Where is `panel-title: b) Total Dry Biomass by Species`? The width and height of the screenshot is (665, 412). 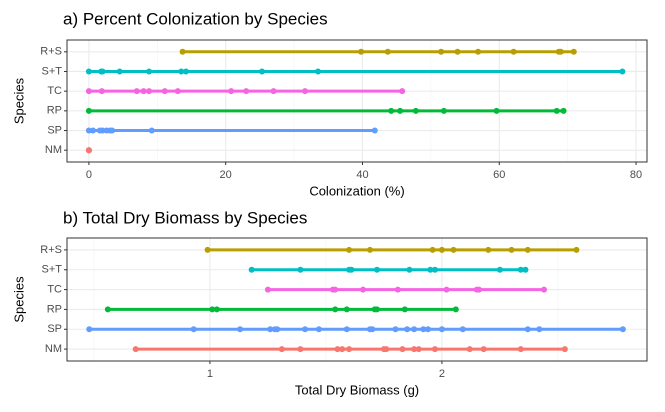 panel-title: b) Total Dry Biomass by Species is located at coordinates (185, 217).